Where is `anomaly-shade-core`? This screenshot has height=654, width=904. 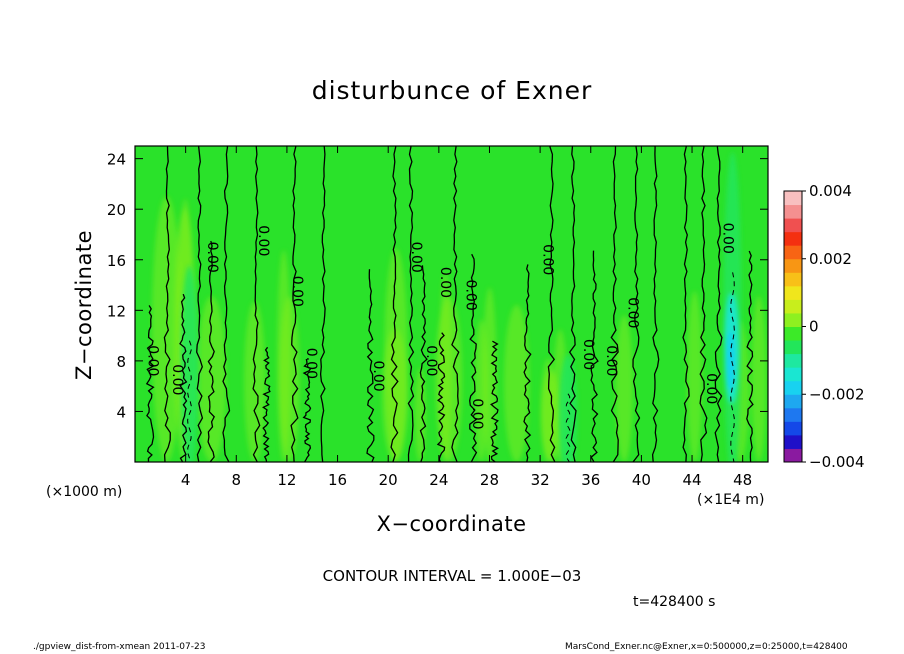
anomaly-shade-core is located at coordinates (730, 360).